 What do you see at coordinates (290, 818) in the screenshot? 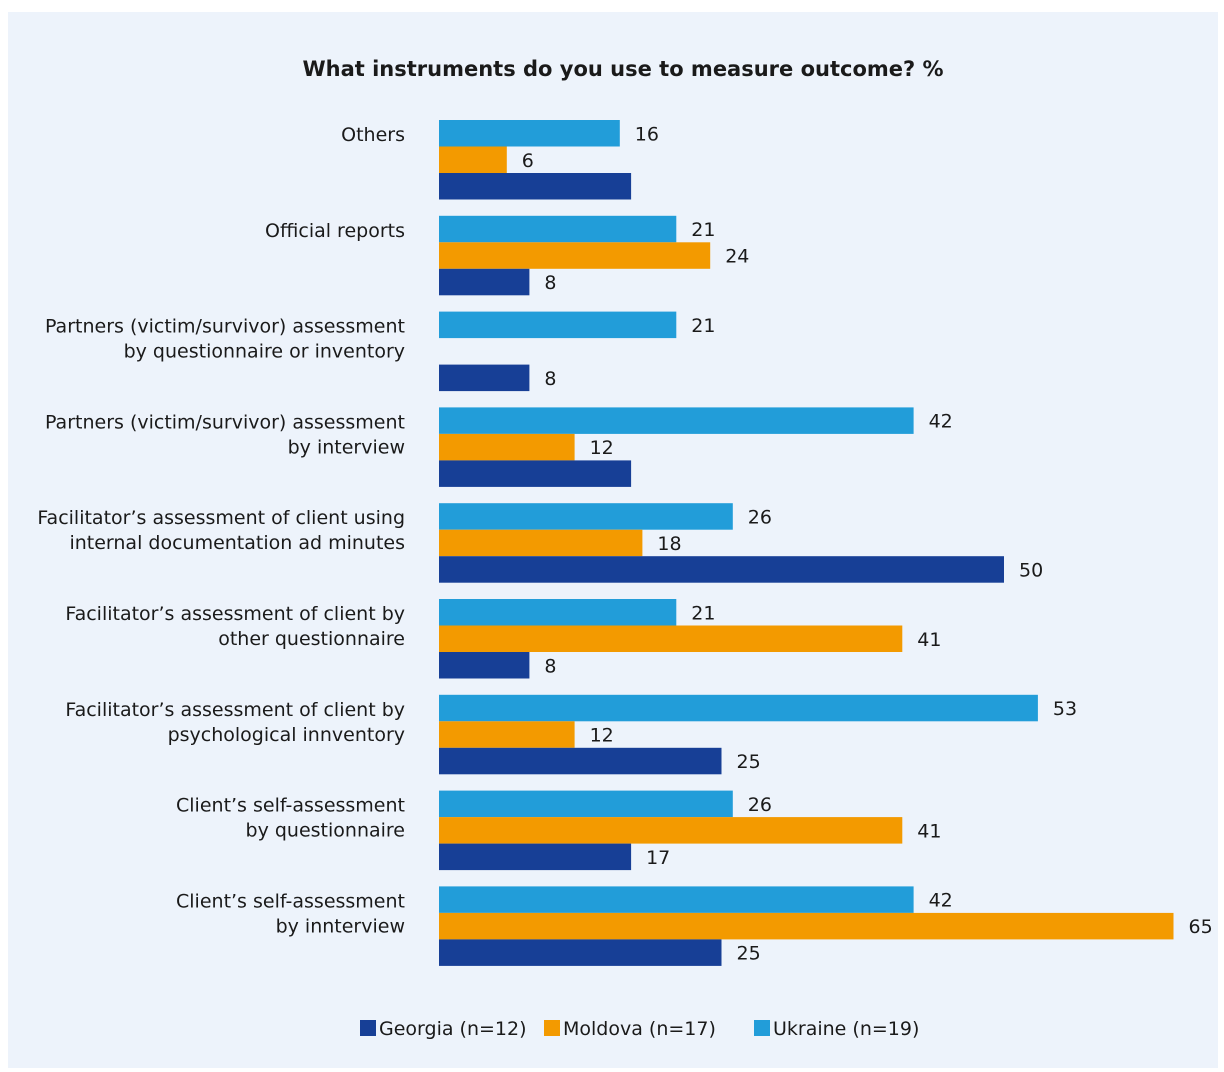
I see `category-label: Client’s self-assessment by questionnaire` at bounding box center [290, 818].